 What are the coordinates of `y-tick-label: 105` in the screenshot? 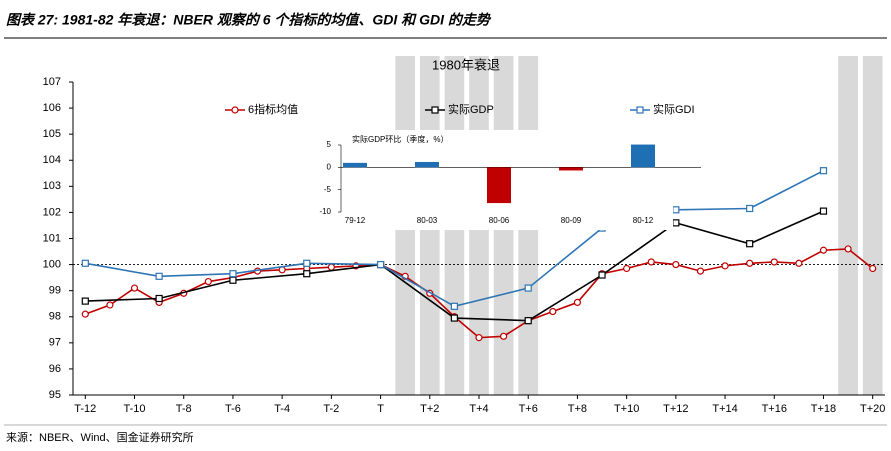 It's located at (52, 134).